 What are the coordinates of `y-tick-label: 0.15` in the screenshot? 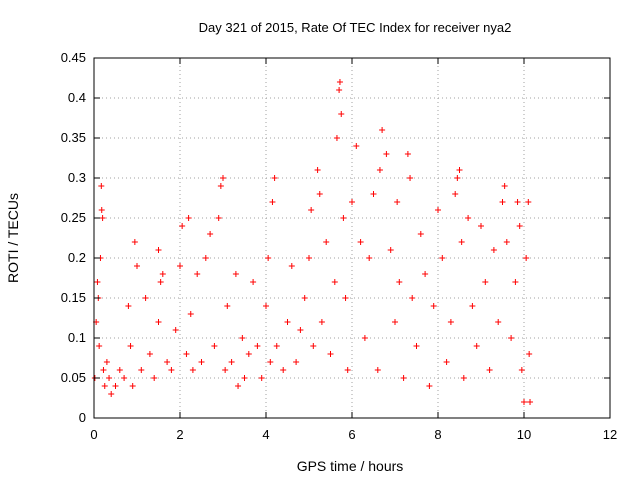 It's located at (73, 297).